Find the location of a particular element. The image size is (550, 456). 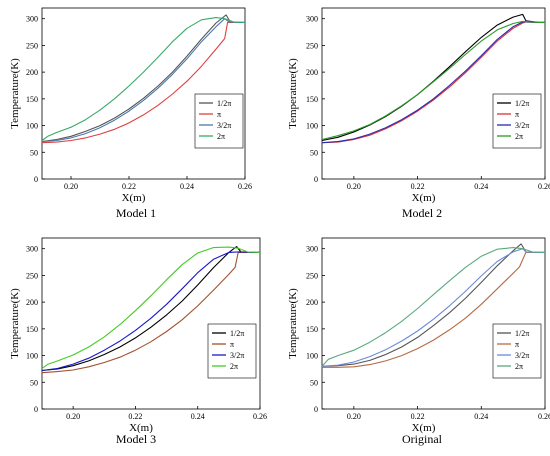

panel-caption: Model 2 is located at coordinates (422, 213).